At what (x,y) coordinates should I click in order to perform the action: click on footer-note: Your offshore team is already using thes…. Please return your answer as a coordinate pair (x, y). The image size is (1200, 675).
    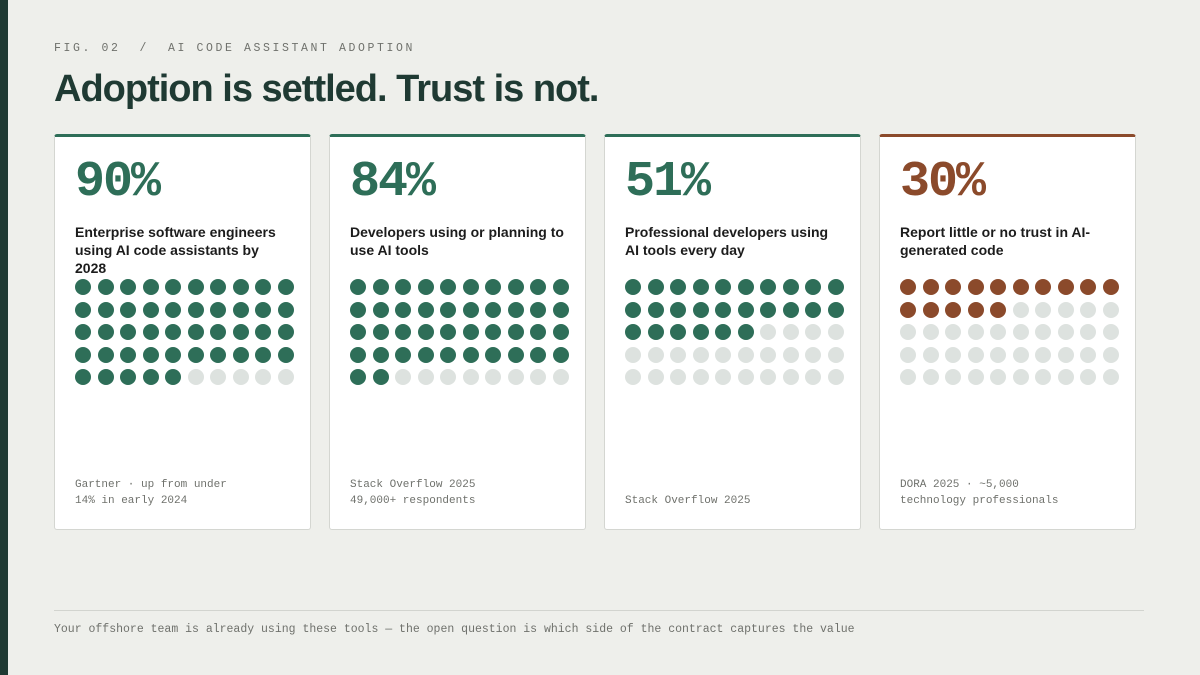
    Looking at the image, I should click on (454, 629).